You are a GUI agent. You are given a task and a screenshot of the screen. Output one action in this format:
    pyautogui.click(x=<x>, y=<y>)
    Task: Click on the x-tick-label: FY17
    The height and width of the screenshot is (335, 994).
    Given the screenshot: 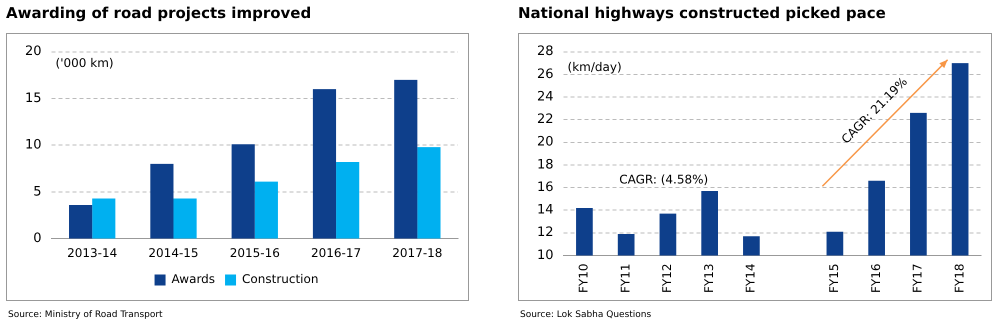 What is the action you would take?
    pyautogui.click(x=917, y=279)
    